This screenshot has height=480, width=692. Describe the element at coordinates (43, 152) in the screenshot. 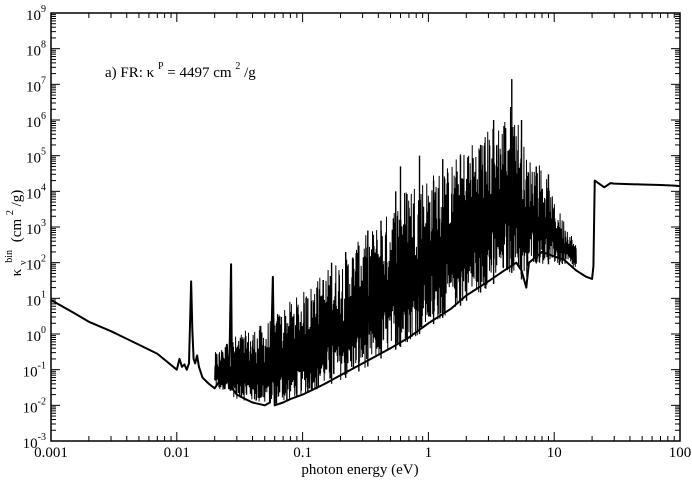

I see `y-tick-exponent: 5` at that location.